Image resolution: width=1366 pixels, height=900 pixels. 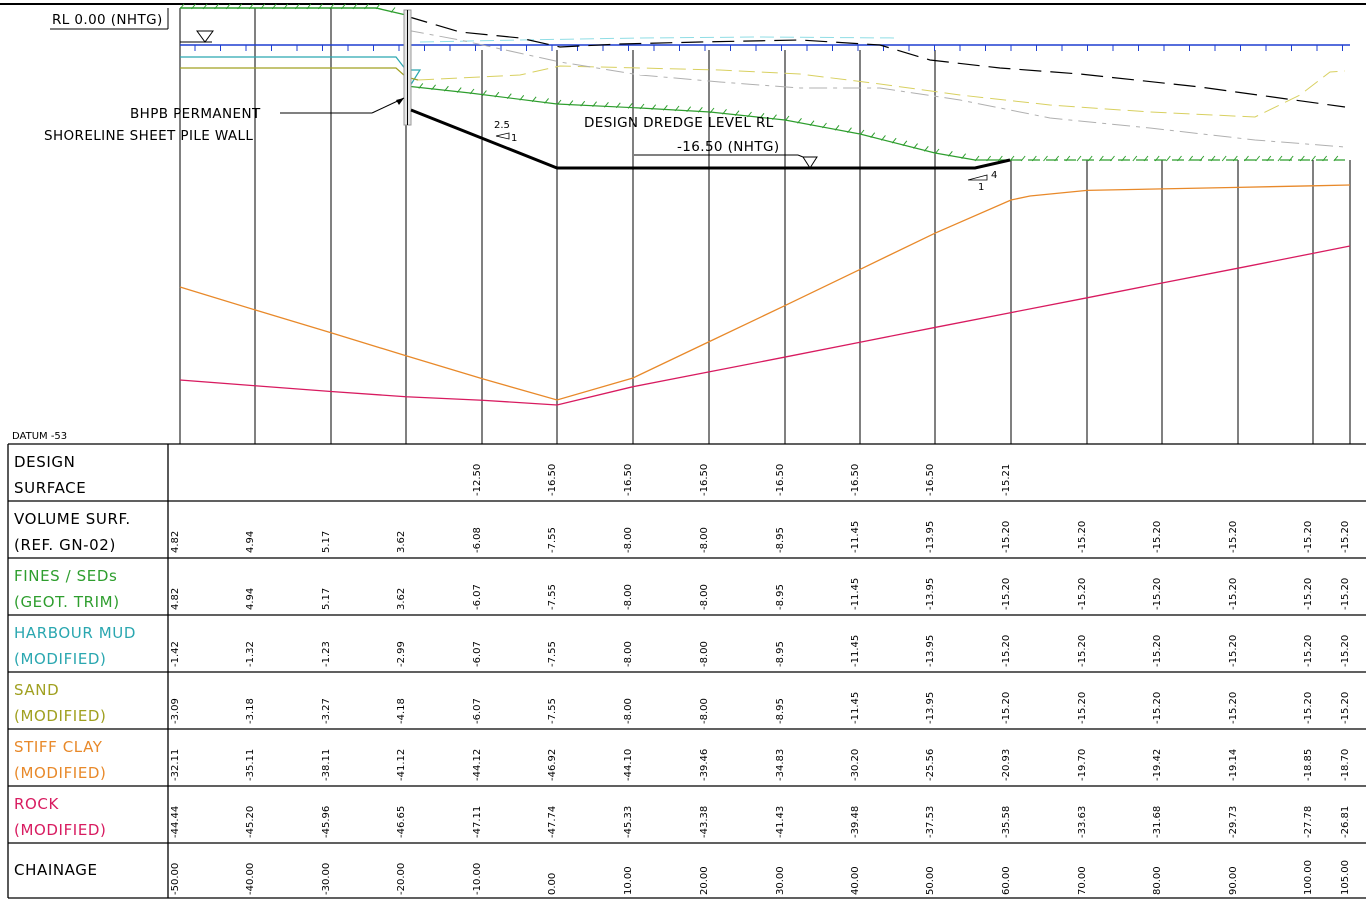 I want to click on table-cell: -45.20, so click(x=250, y=822).